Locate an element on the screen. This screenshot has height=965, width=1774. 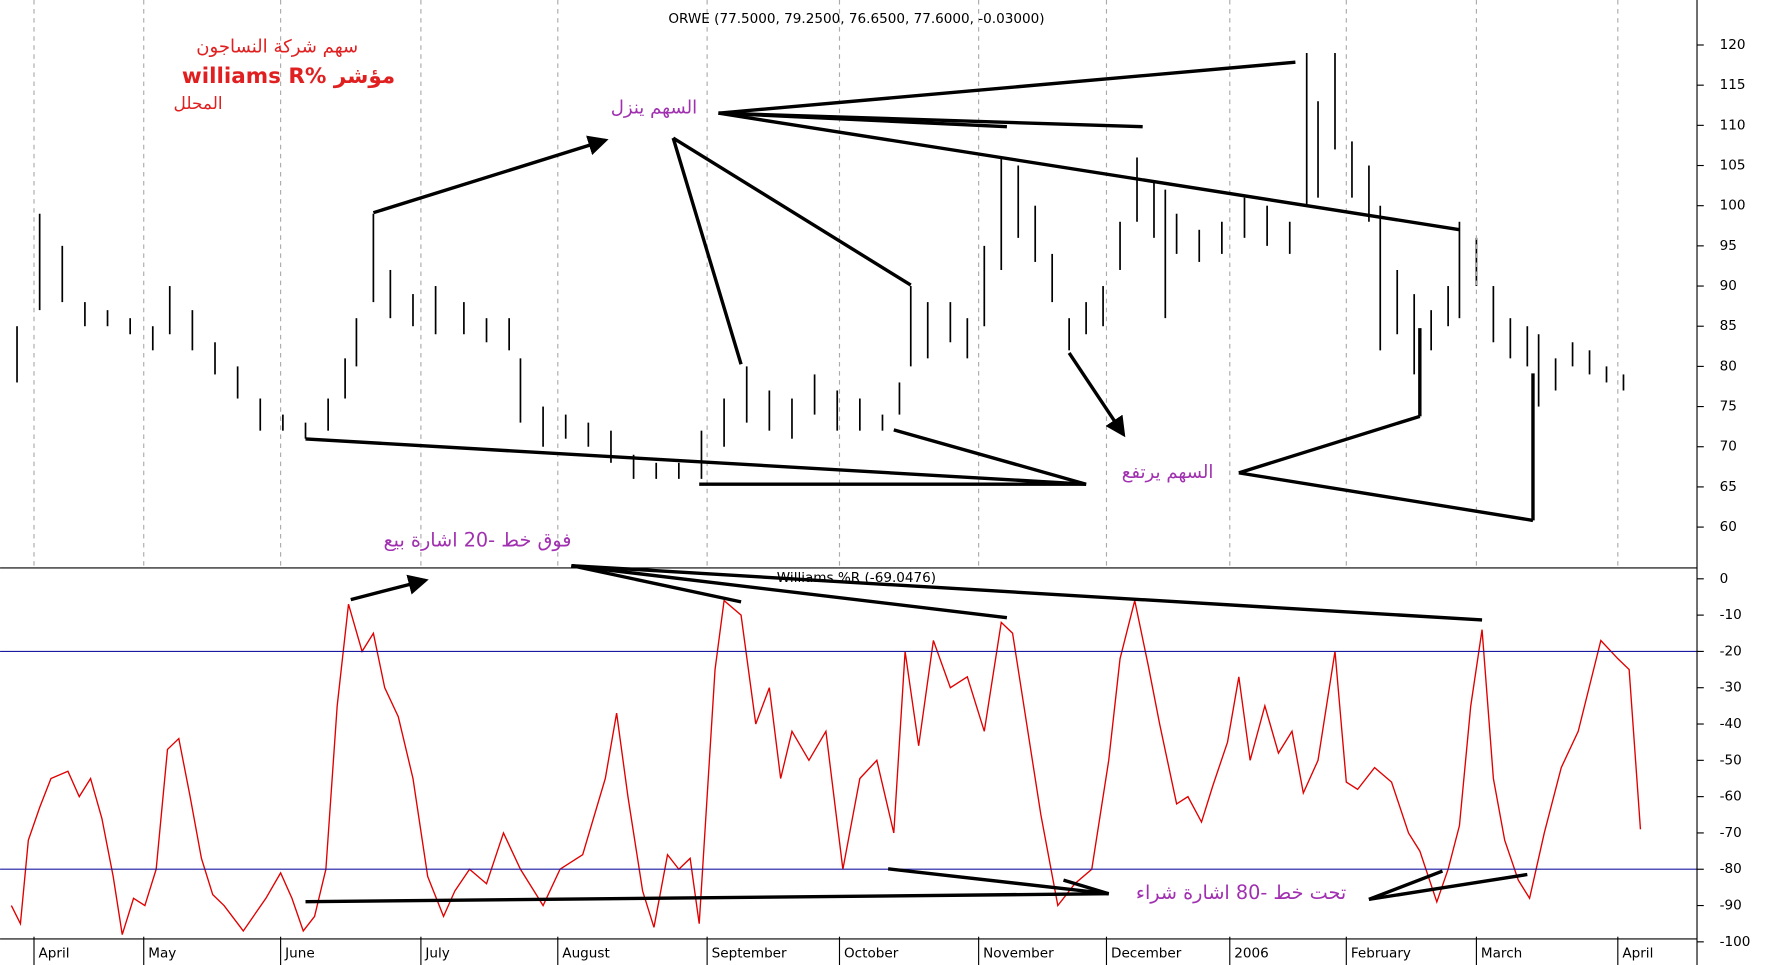
x-tick-label: March is located at coordinates (1501, 954).